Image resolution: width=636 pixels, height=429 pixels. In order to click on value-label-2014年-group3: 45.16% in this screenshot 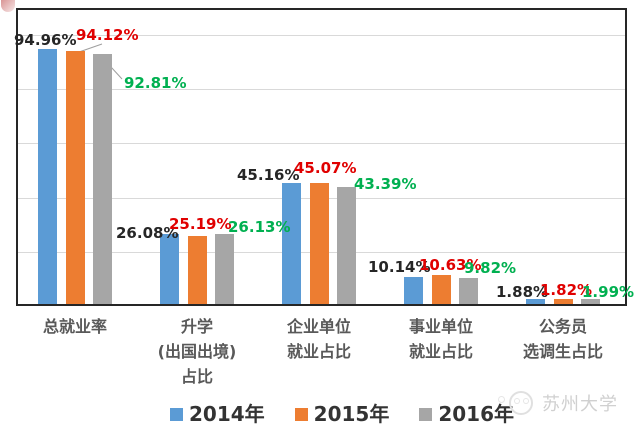, I will do `click(268, 175)`.